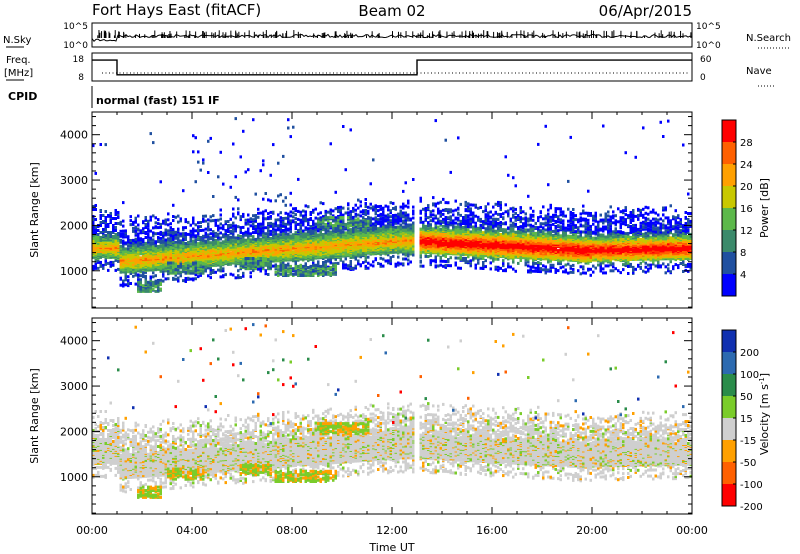 The image size is (800, 554). What do you see at coordinates (18, 73) in the screenshot?
I see `freq-label-line2: [MHz]` at bounding box center [18, 73].